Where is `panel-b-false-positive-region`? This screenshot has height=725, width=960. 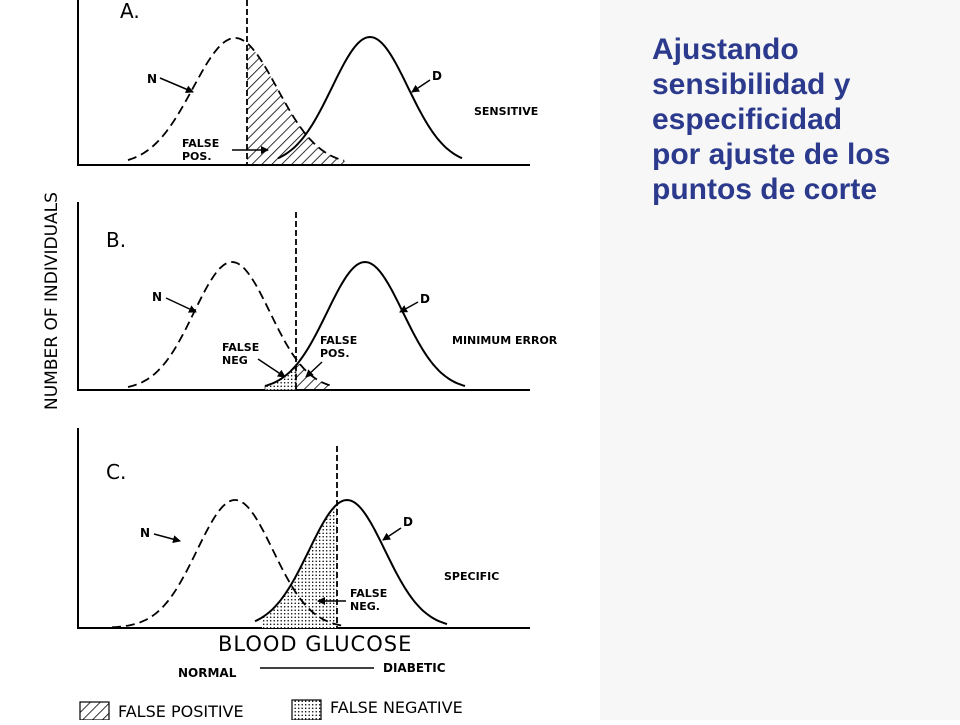 panel-b-false-positive-region is located at coordinates (314, 374).